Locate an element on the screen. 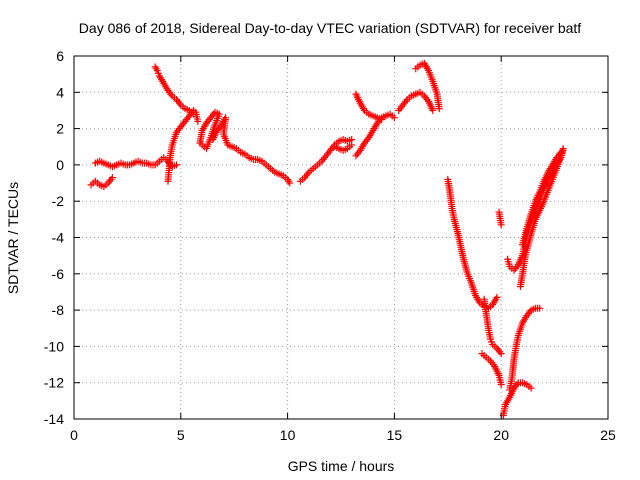  x-tick-label: 15 is located at coordinates (395, 435).